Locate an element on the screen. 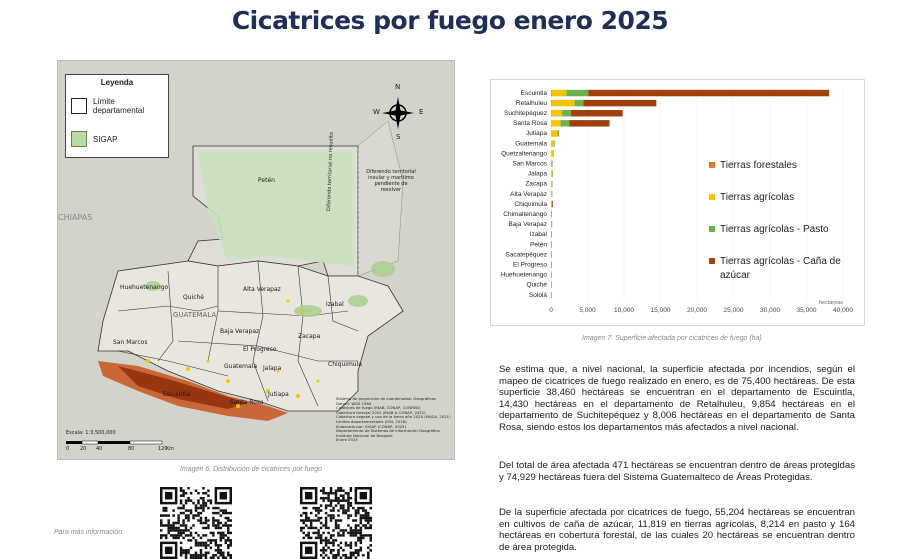 Image resolution: width=900 pixels, height=559 pixels. category-label: Izabal is located at coordinates (539, 234).